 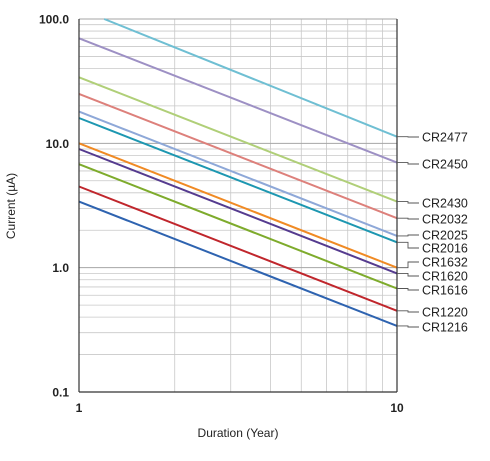 What do you see at coordinates (445, 138) in the screenshot?
I see `series-label-cr2477: CR2477` at bounding box center [445, 138].